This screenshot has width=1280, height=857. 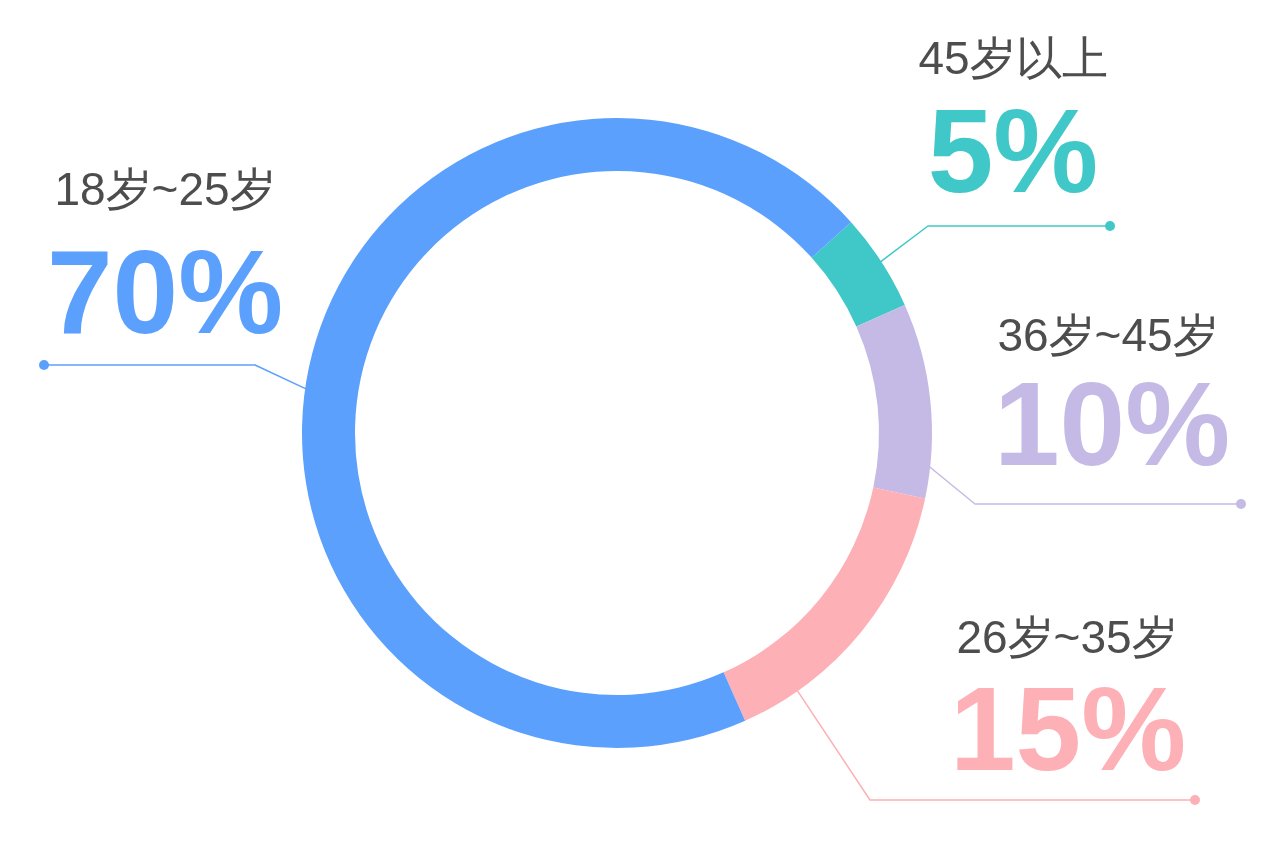 What do you see at coordinates (165, 292) in the screenshot?
I see `data-label: 70%` at bounding box center [165, 292].